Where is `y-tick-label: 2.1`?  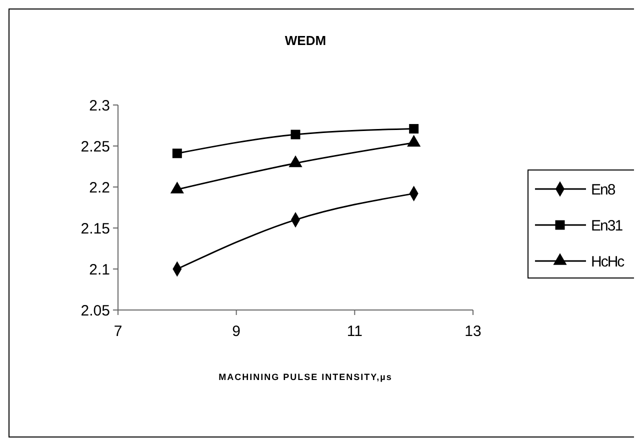 y-tick-label: 2.1 is located at coordinates (99, 269).